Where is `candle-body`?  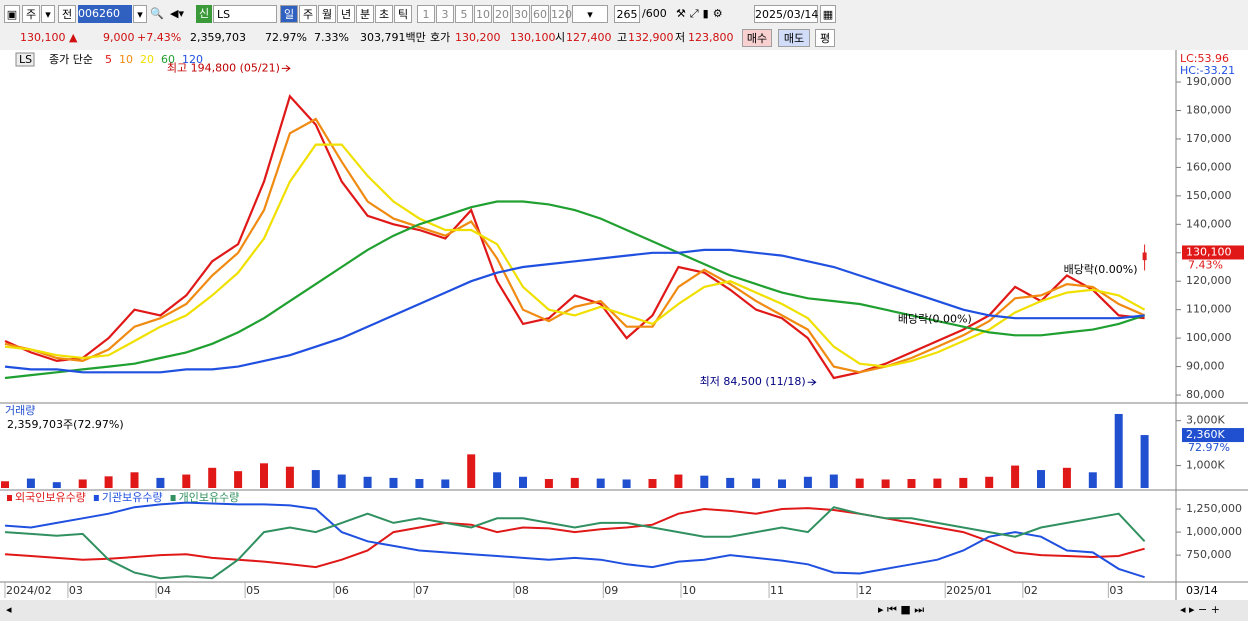 candle-body is located at coordinates (1144, 256).